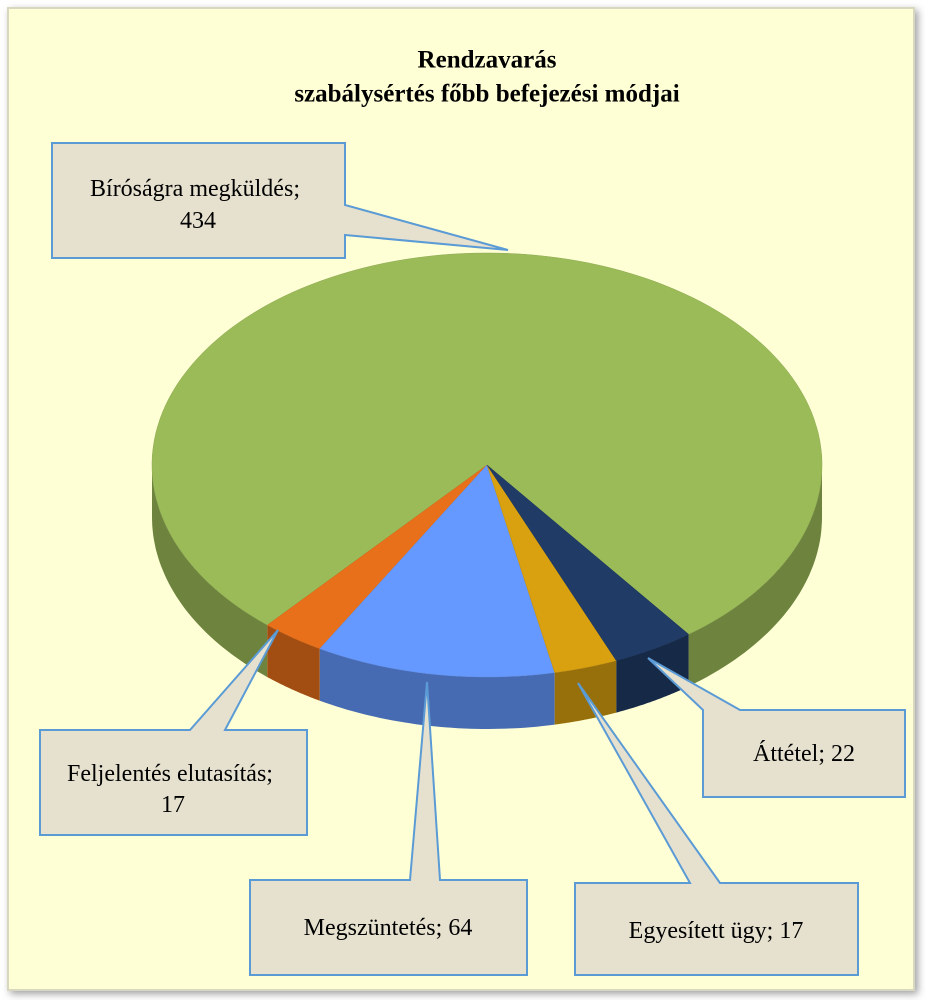 This screenshot has height=1000, width=926. Describe the element at coordinates (370, 928) in the screenshot. I see `category-label: Megszüntetés` at that location.